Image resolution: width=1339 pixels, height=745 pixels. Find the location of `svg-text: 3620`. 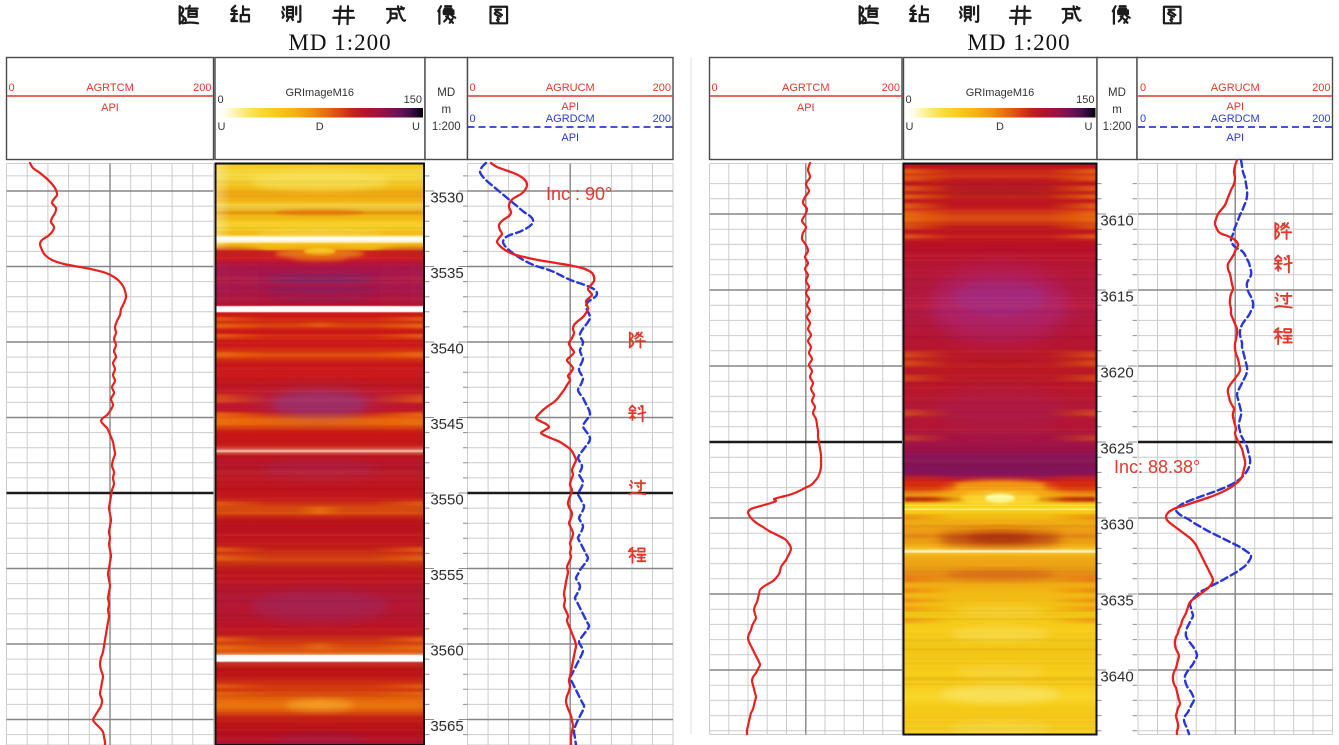

svg-text: 3620 is located at coordinates (1116, 373).